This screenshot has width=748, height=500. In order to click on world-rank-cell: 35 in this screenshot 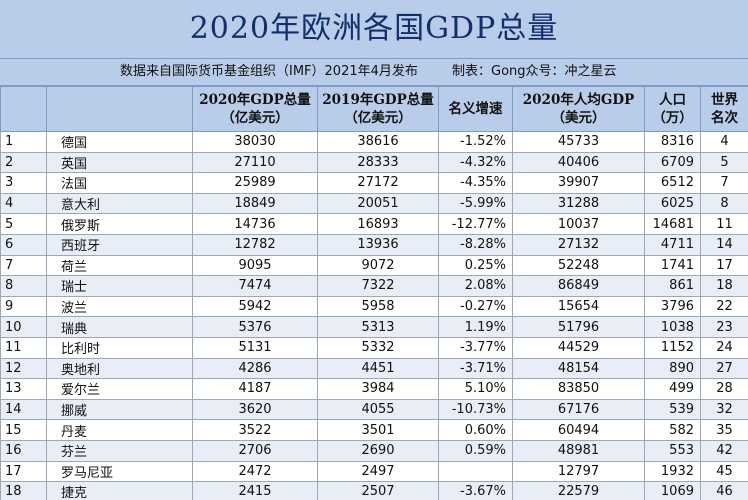, I will do `click(724, 430)`.